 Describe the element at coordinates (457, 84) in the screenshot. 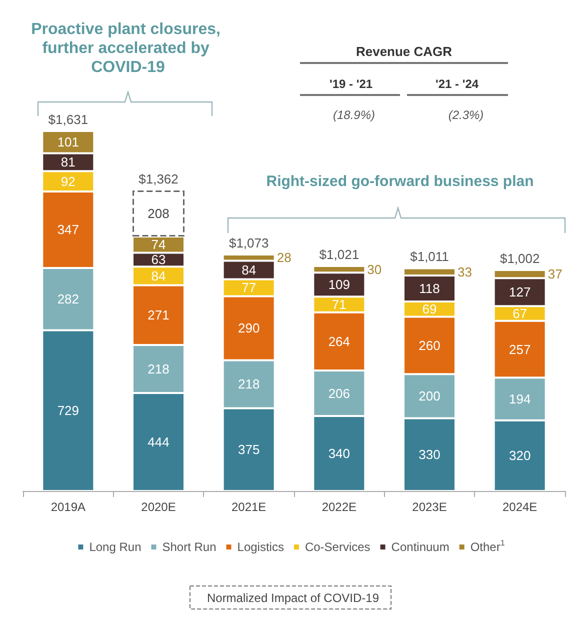

I see `text: '21 - '24` at that location.